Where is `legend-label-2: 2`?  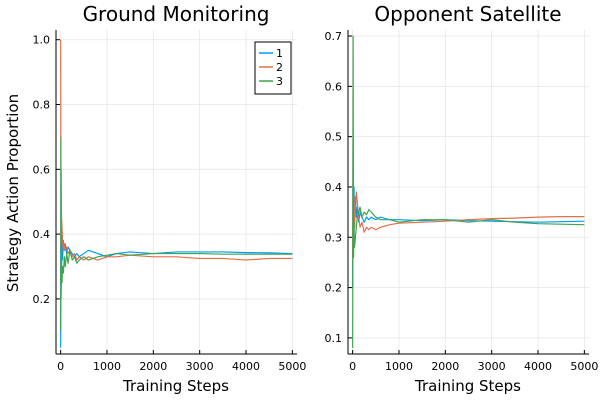
legend-label-2: 2 is located at coordinates (279, 67).